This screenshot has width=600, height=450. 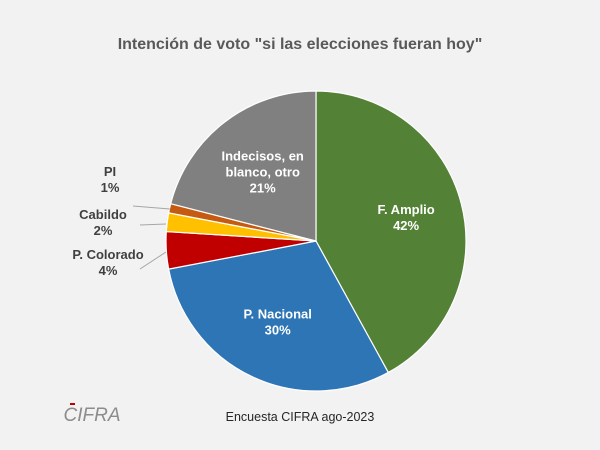 I want to click on leader-line-cabildo, so click(x=153, y=224).